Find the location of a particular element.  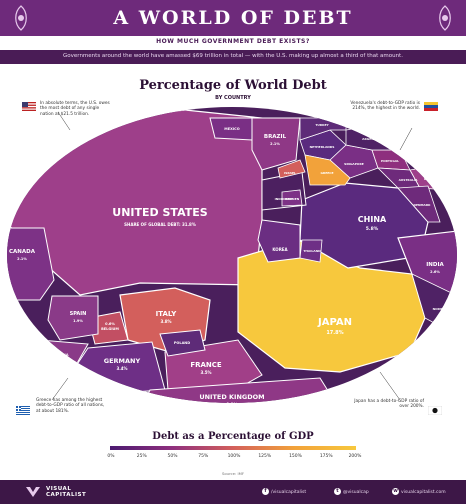

right-ornament-icon is located at coordinates (445, 18).